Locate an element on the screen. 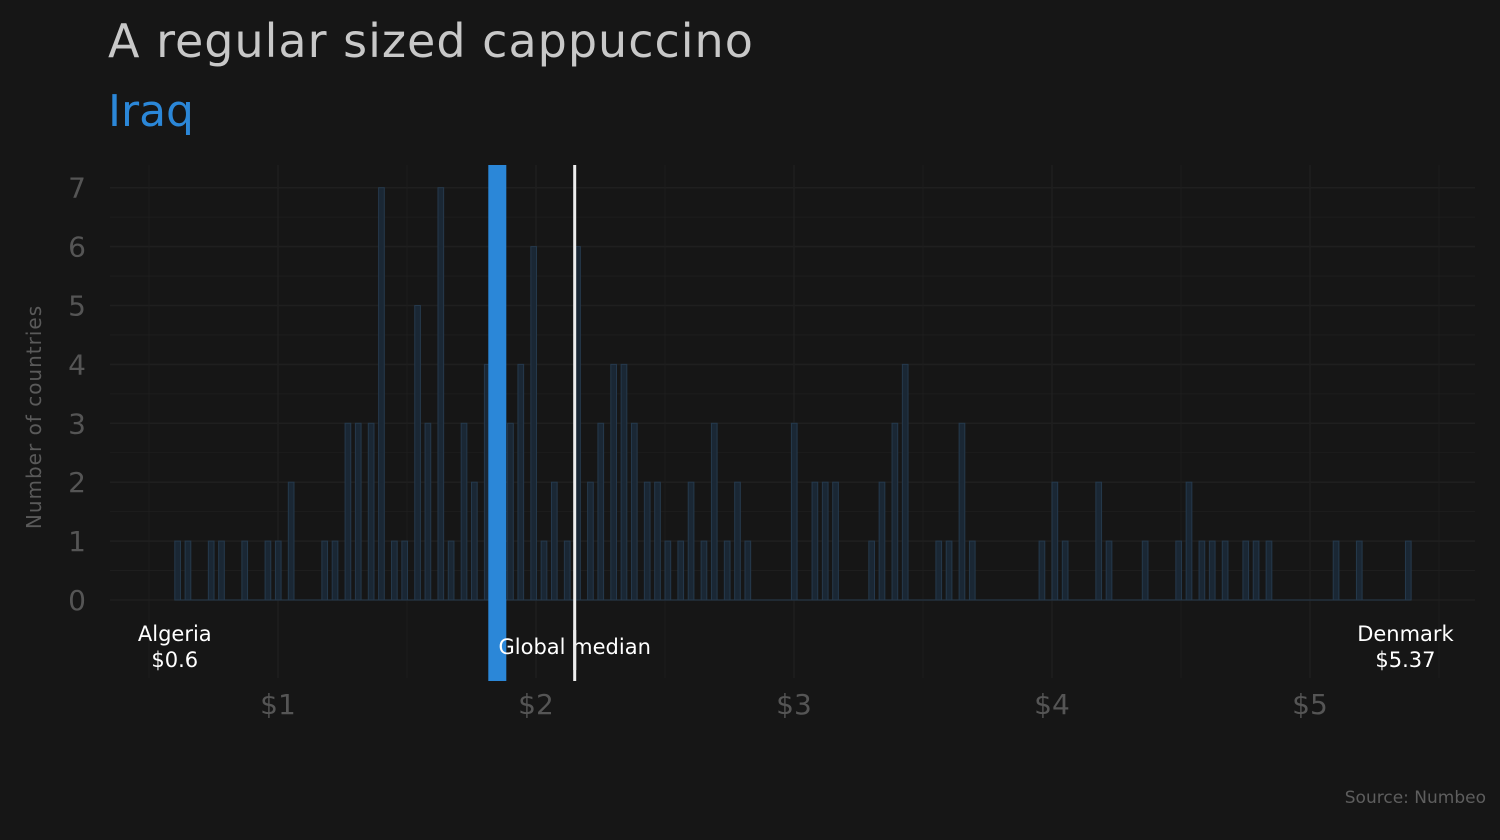 This screenshot has height=840, width=1500. y-tick-labels: 0 1 2 3 4 5 6 7 is located at coordinates (77, 394).